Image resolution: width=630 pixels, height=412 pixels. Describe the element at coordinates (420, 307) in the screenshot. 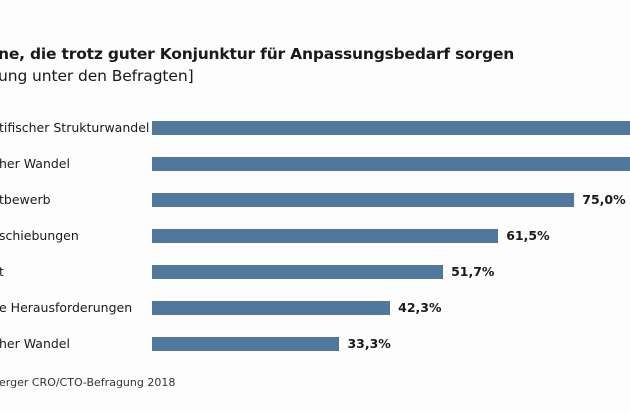

I see `value-label: 42,3%` at that location.